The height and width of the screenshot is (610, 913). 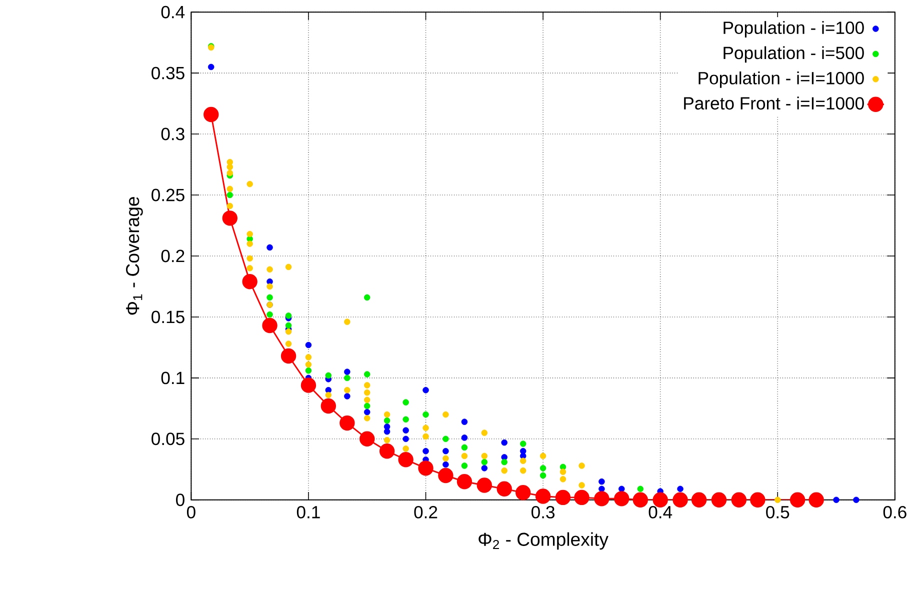 What do you see at coordinates (172, 134) in the screenshot?
I see `y-tick-label: 0.3` at bounding box center [172, 134].